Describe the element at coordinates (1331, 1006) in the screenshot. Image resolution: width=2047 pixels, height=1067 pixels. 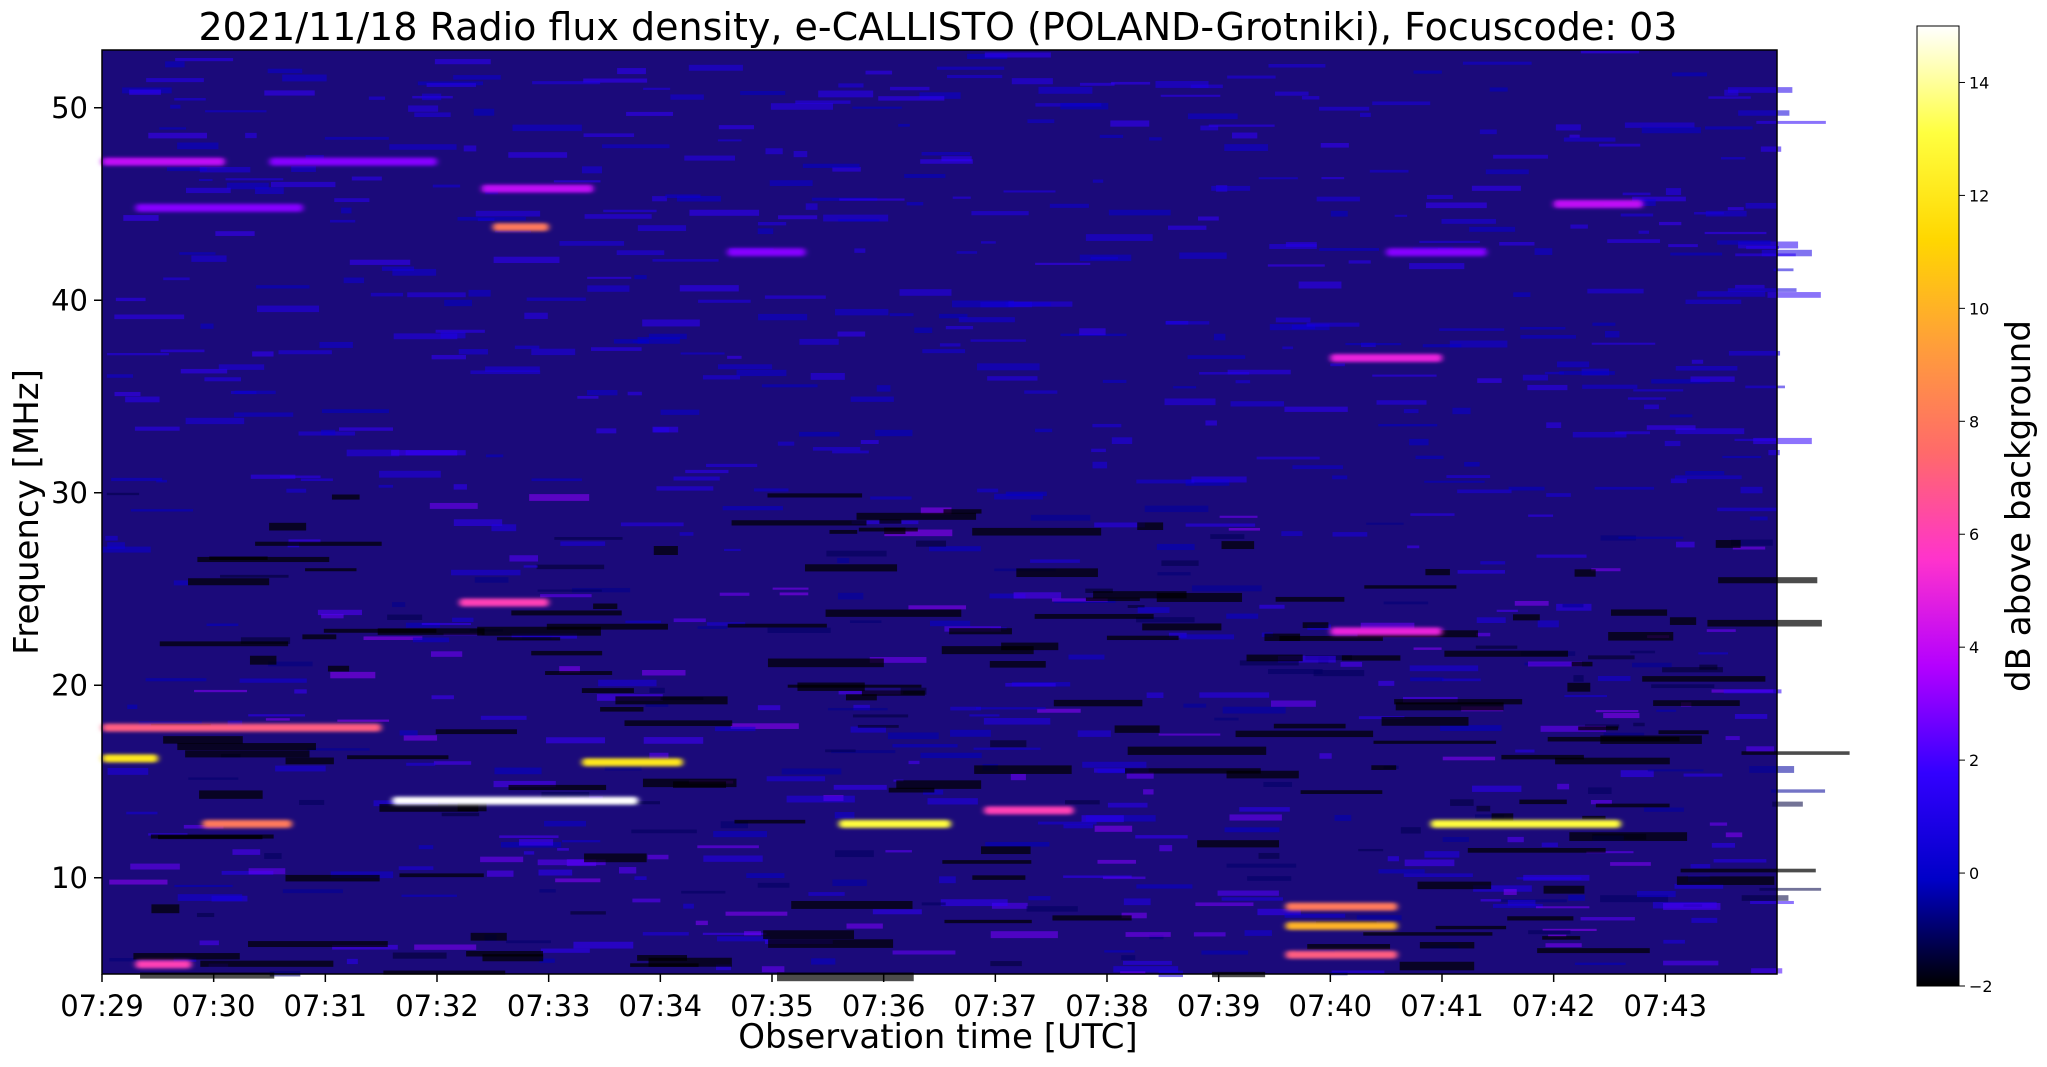
I see `x-tick-label: 07:40` at that location.